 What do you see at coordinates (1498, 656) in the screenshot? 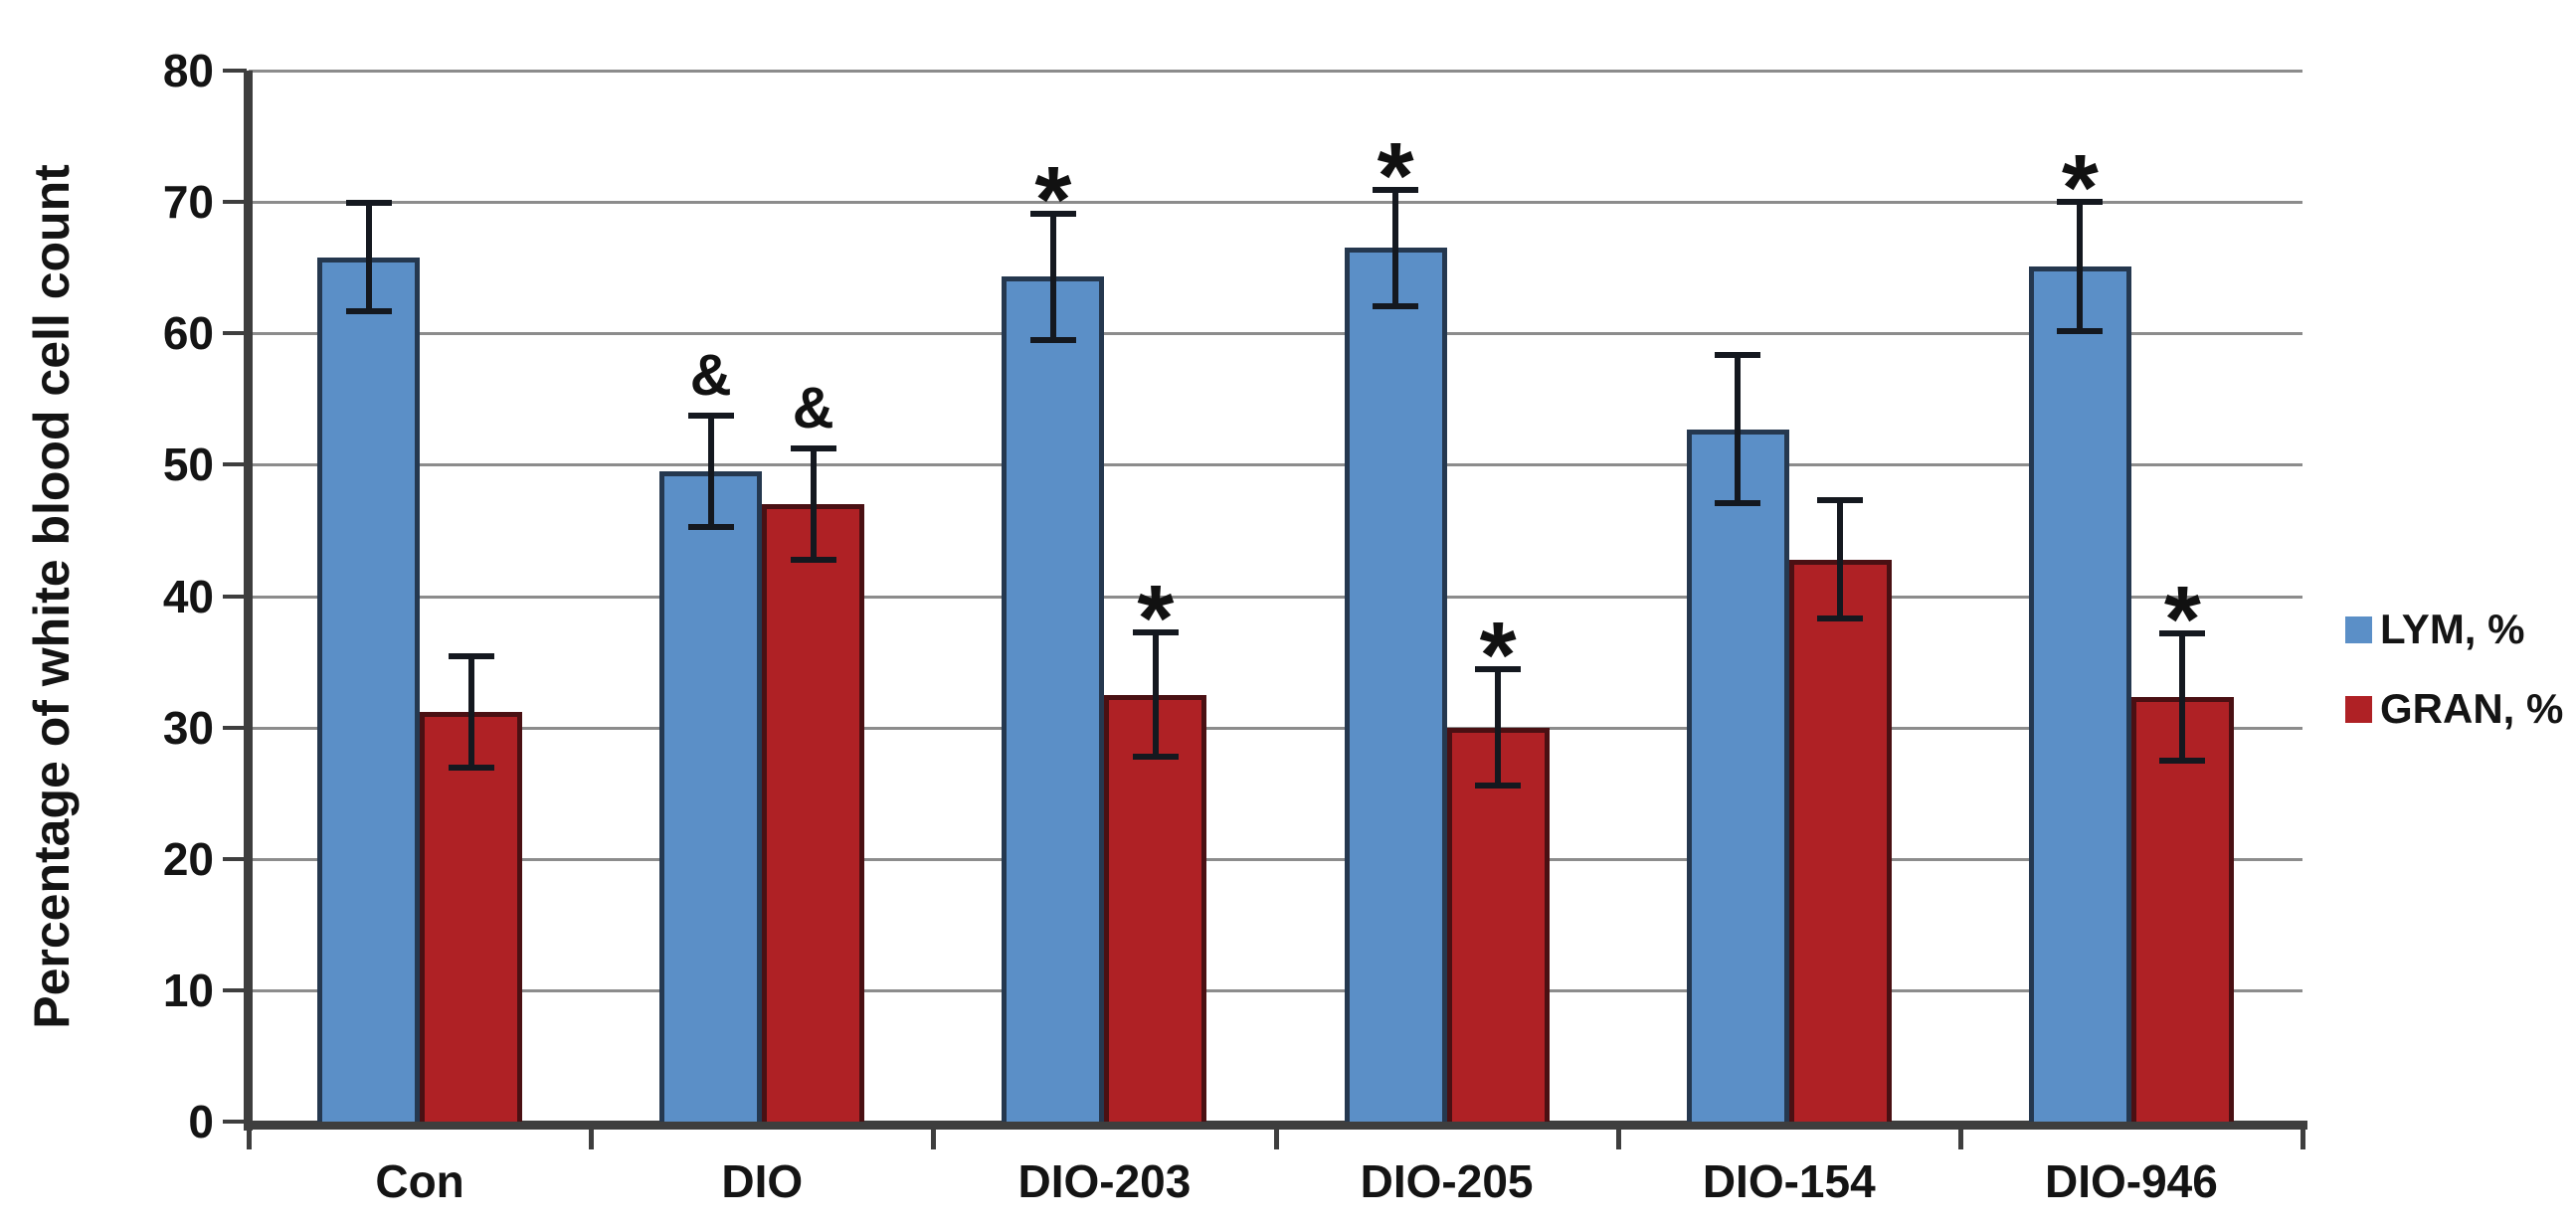
I see `significance-asterisk-gran-dio-205: *` at bounding box center [1498, 656].